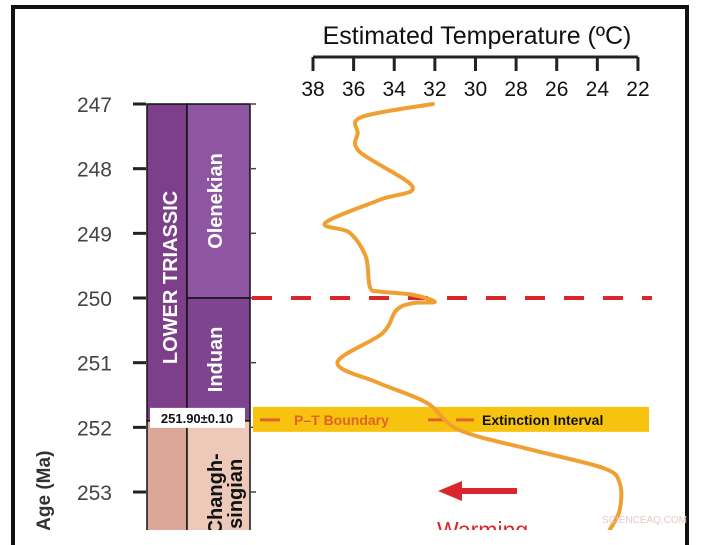 The width and height of the screenshot is (703, 545). Describe the element at coordinates (487, 491) in the screenshot. I see `warming-arrow-shaft` at that location.